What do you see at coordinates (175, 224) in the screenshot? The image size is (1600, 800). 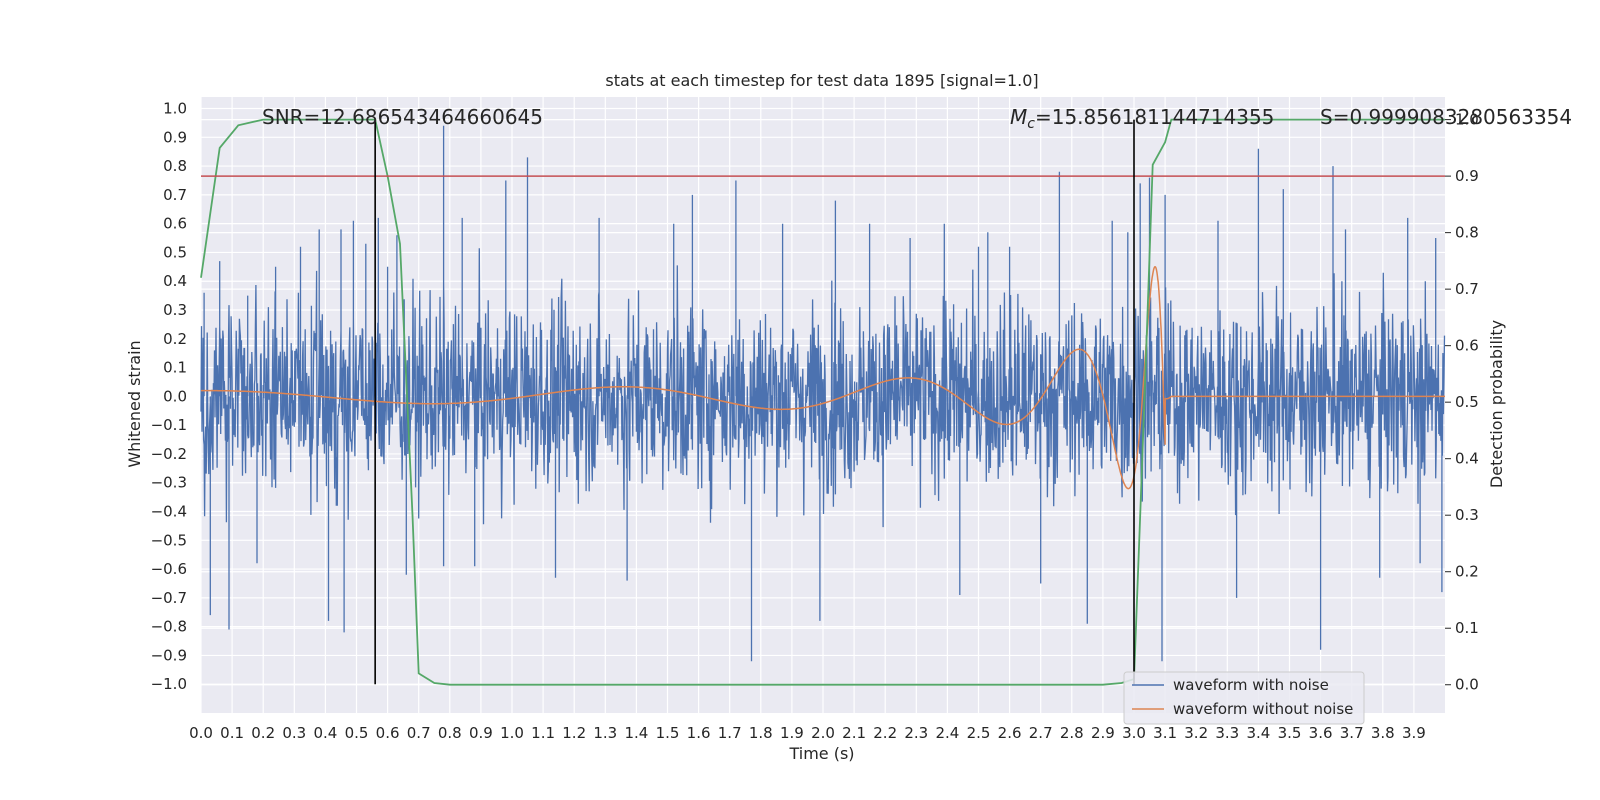 I see `y-tick-label: 0.6` at bounding box center [175, 224].